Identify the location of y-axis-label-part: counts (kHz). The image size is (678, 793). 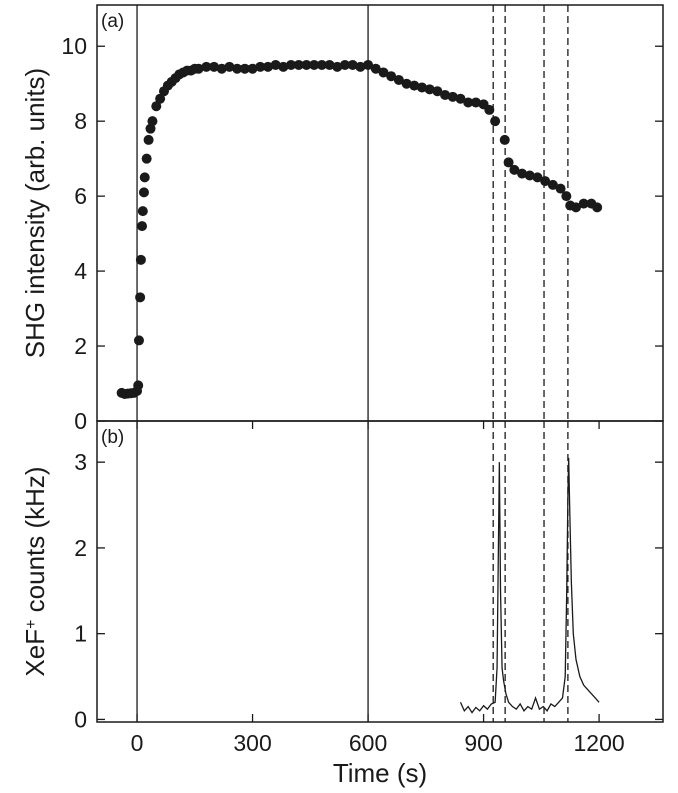
(35, 542).